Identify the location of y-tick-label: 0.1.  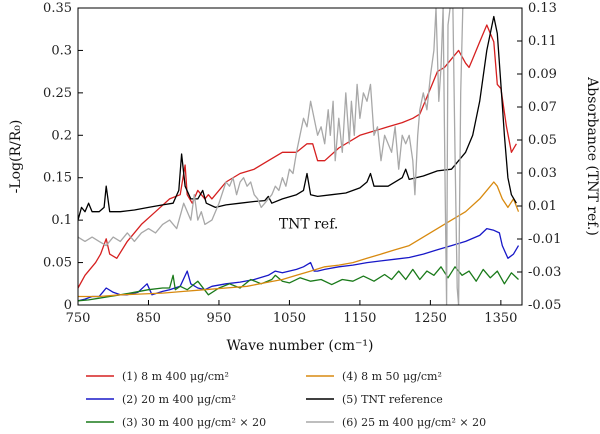
(61, 220).